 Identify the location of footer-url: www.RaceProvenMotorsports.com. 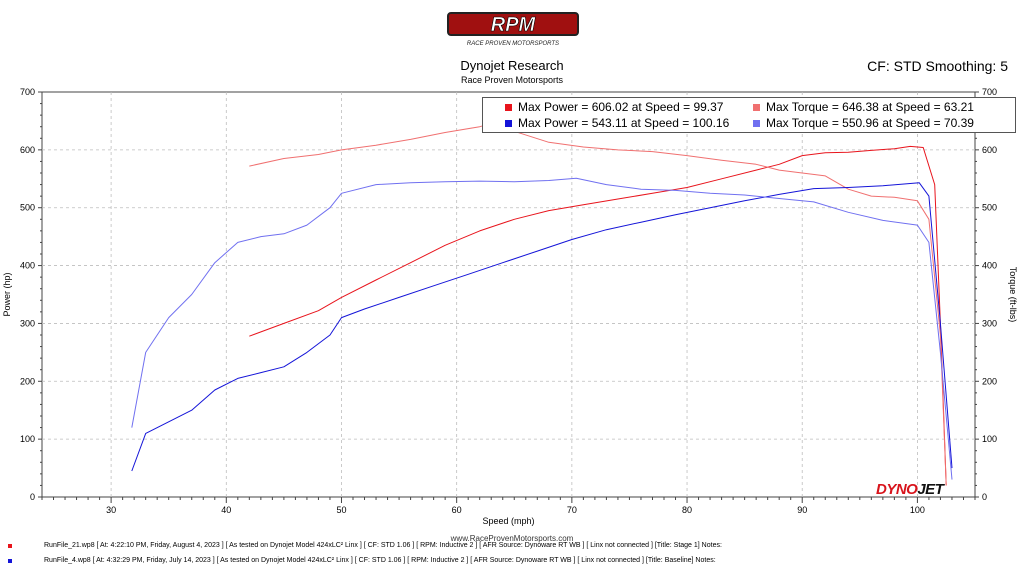
(512, 538).